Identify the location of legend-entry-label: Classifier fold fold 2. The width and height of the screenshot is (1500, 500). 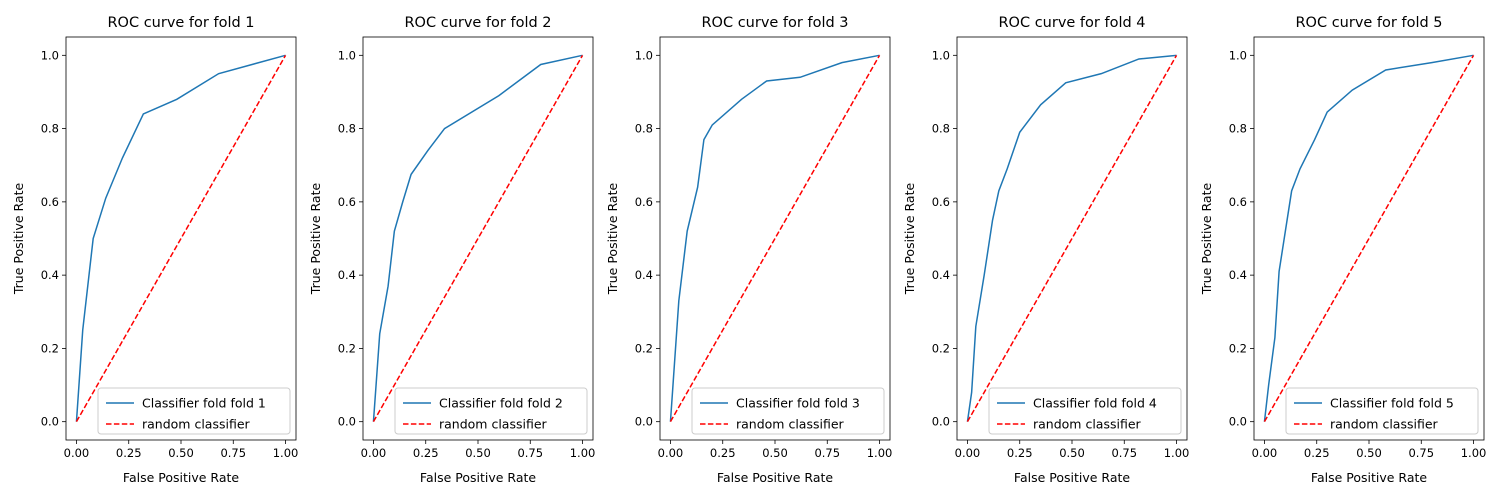
(501, 403).